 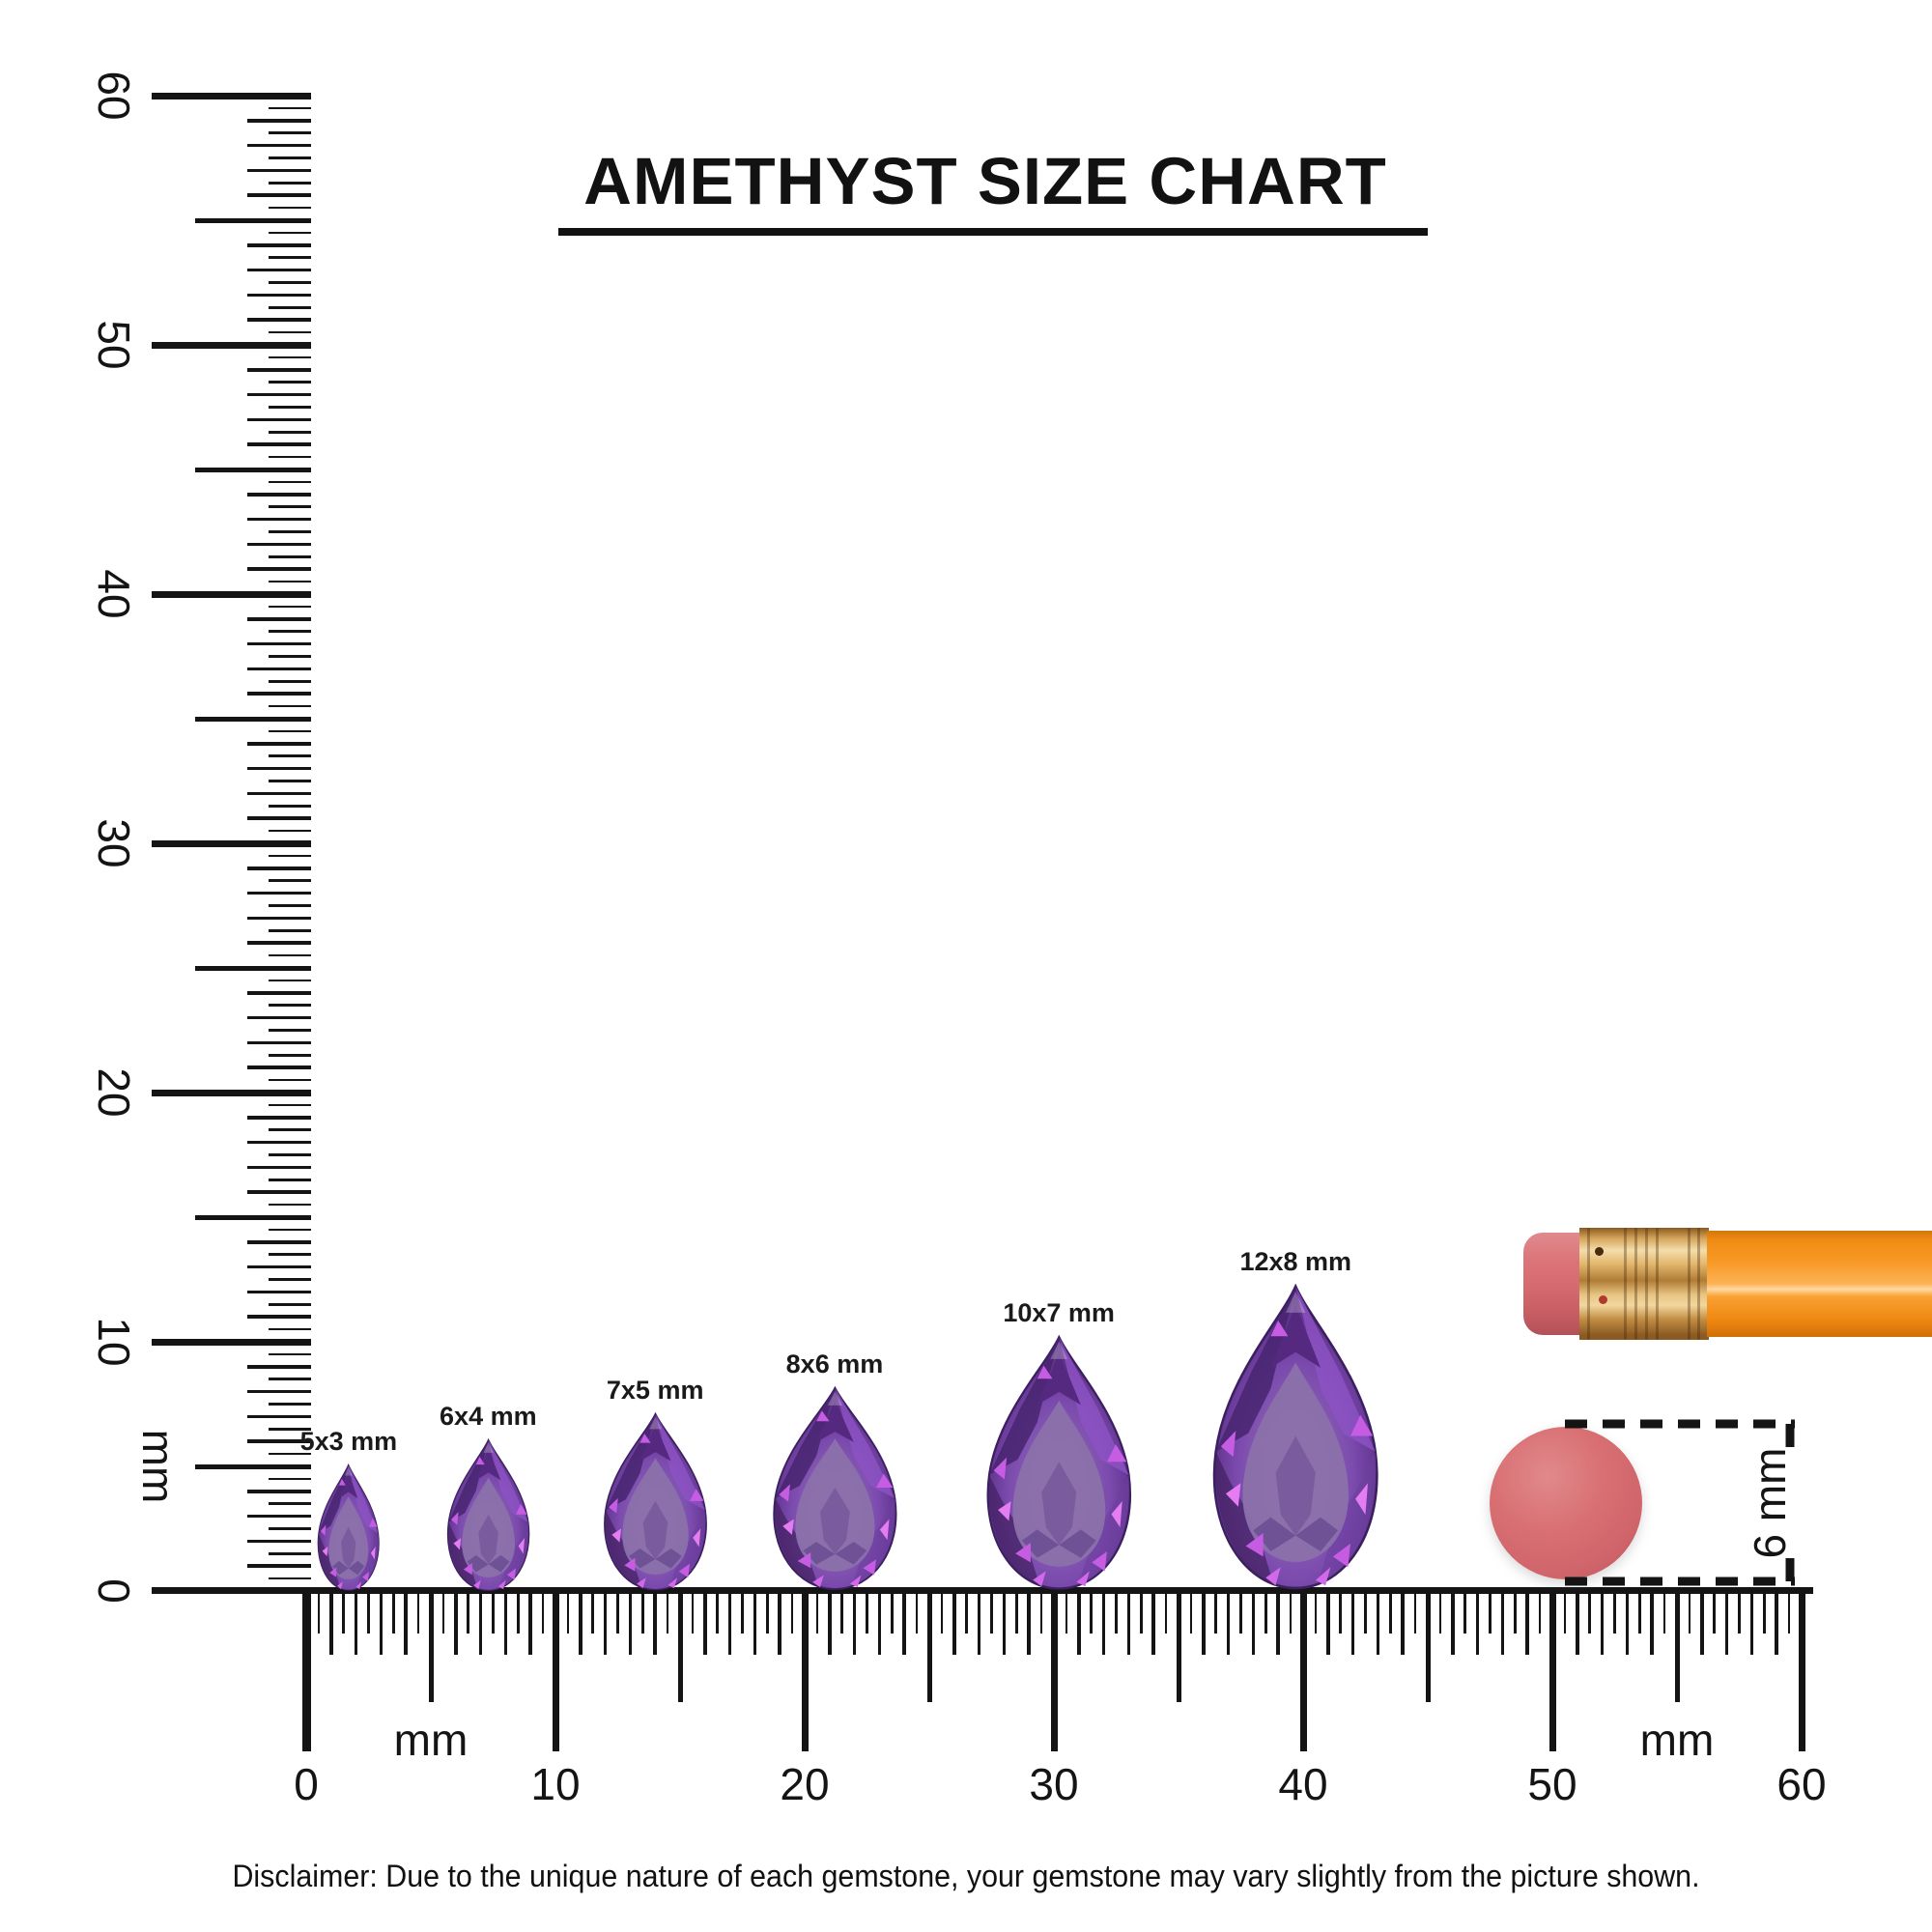 I want to click on pencil-eraser, so click(x=1554, y=1284).